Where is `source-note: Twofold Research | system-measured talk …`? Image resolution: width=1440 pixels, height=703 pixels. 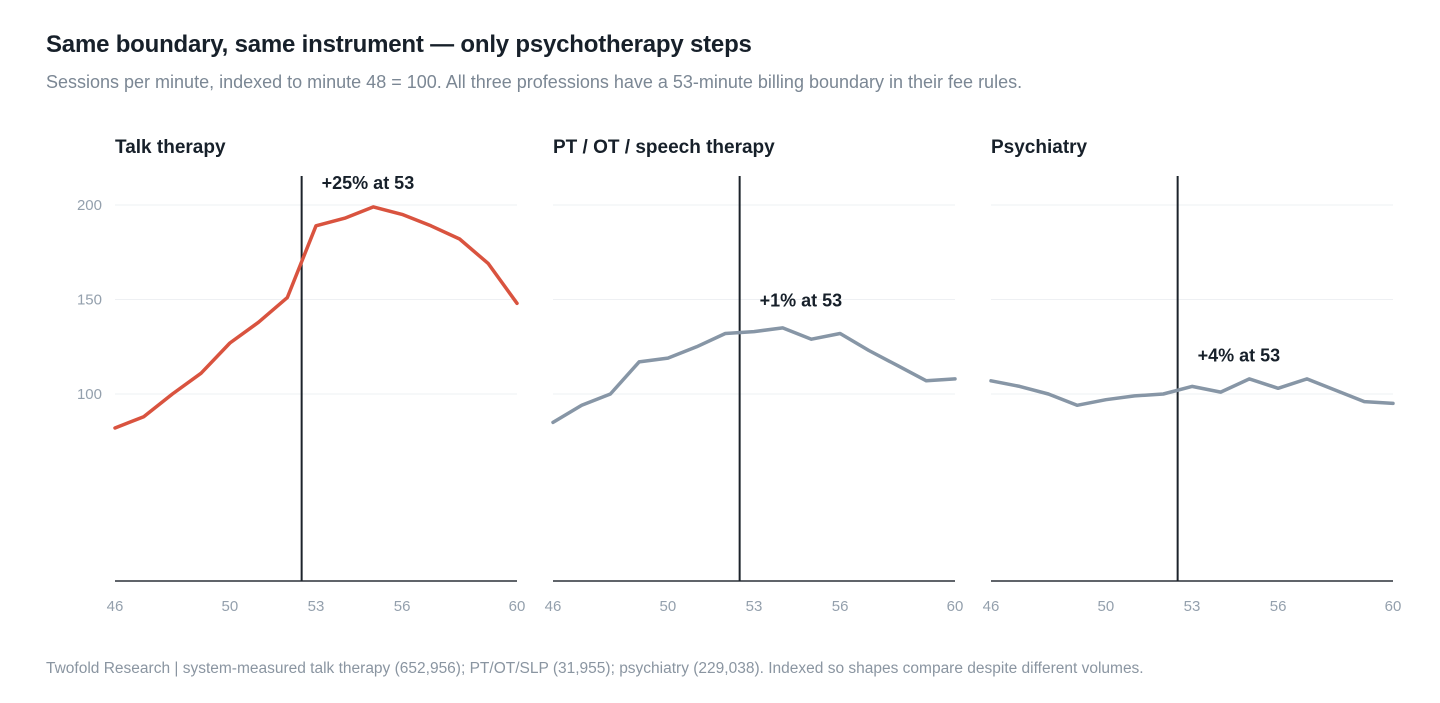
source-note: Twofold Research | system-measured talk … is located at coordinates (595, 668).